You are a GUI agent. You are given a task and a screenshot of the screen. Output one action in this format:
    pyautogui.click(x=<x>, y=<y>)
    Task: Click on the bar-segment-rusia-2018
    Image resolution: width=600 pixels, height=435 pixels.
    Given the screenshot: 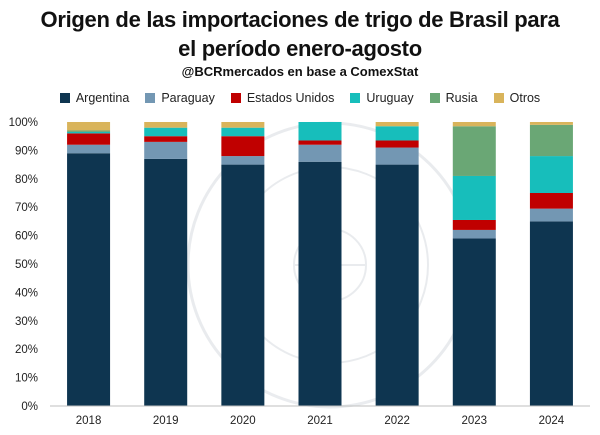 What is the action you would take?
    pyautogui.click(x=89, y=131)
    